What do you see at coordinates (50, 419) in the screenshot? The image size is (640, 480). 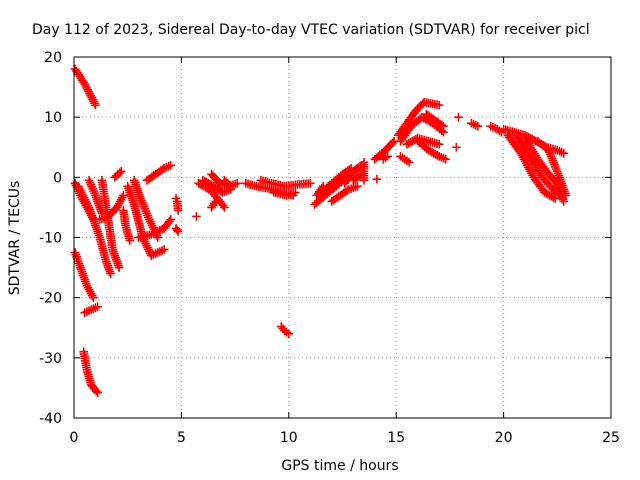 I see `y-tick-label: -40` at bounding box center [50, 419].